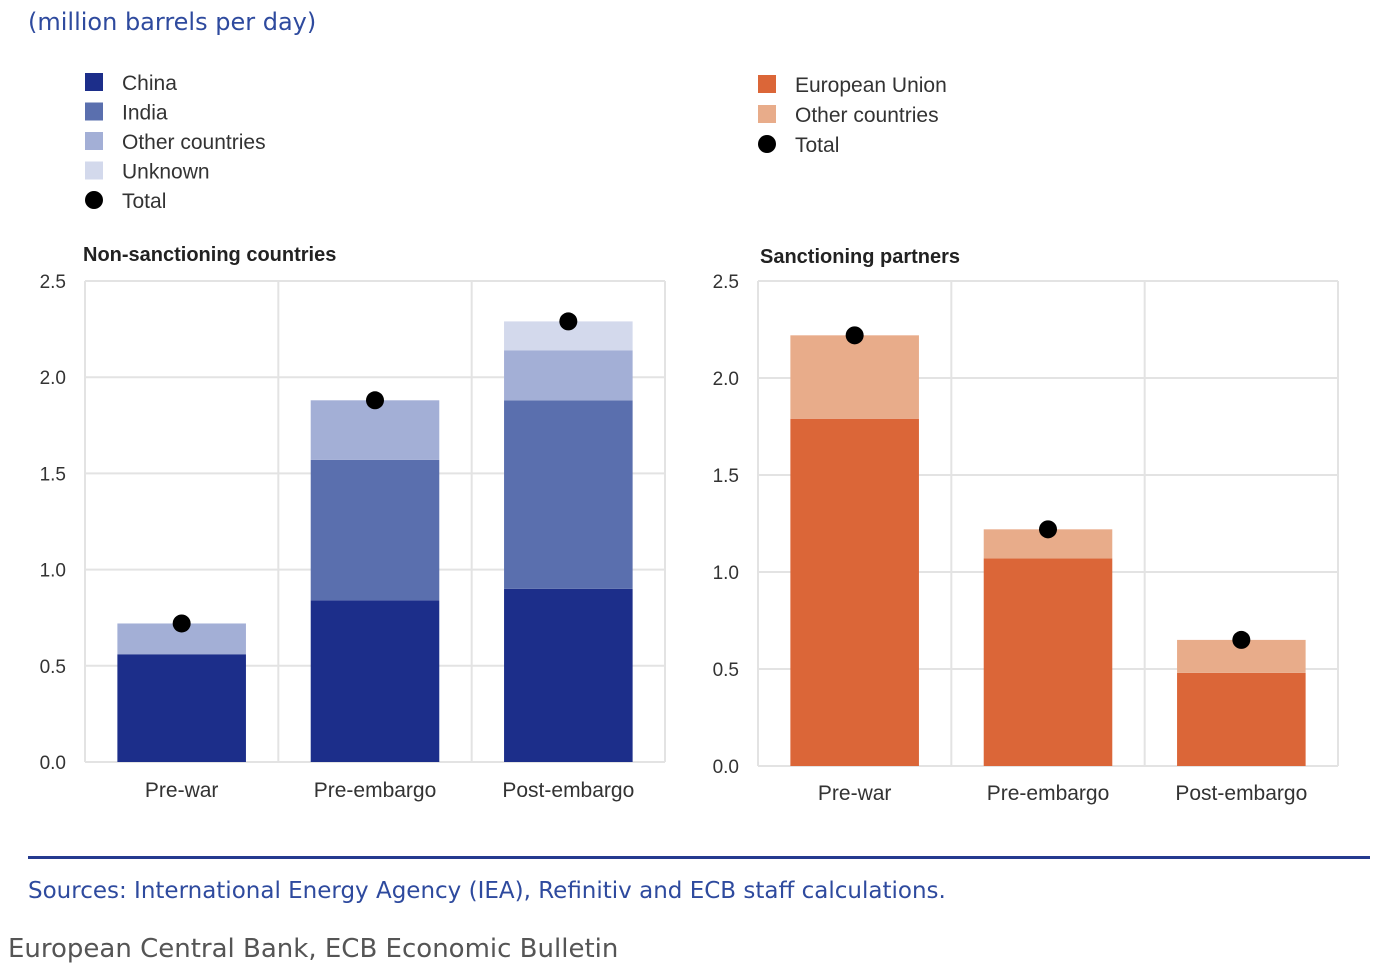 The width and height of the screenshot is (1388, 972). What do you see at coordinates (854, 377) in the screenshot?
I see `bar-other-countries-pre-war` at bounding box center [854, 377].